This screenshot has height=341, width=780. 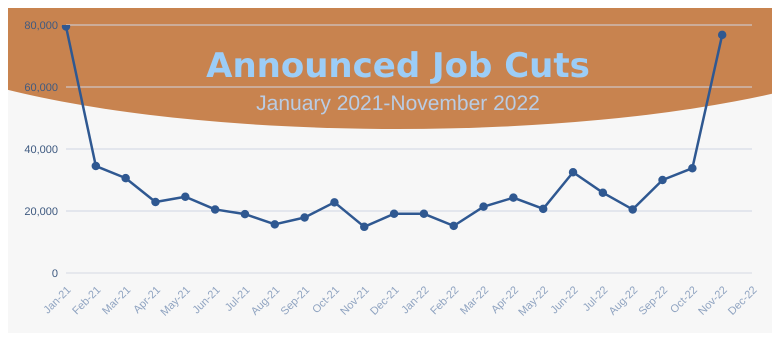 I want to click on y-tick-label: 80,000, so click(x=41, y=26).